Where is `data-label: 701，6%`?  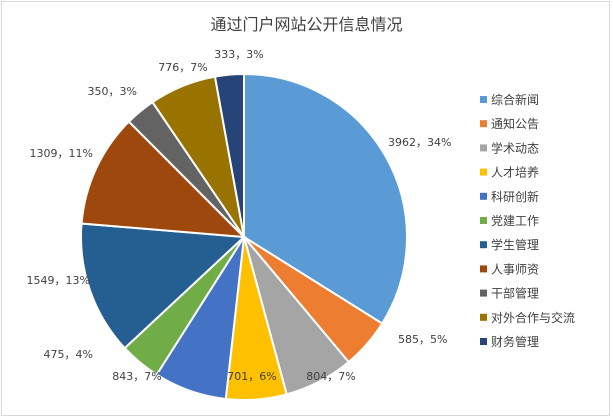 data-label: 701，6% is located at coordinates (251, 376).